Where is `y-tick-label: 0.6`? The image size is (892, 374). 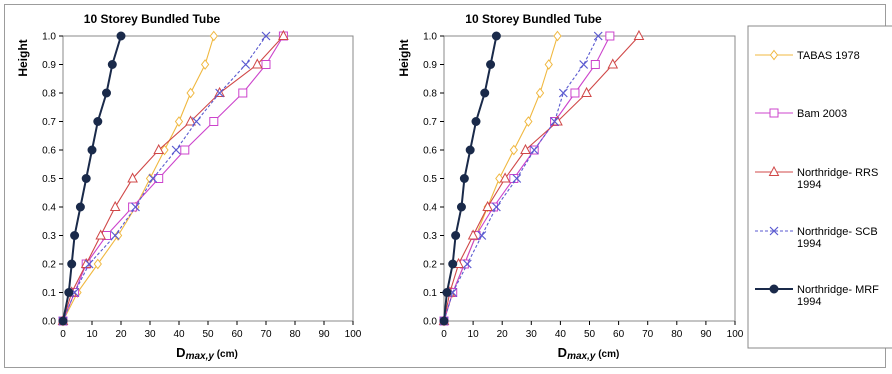
y-tick-label: 0.6 is located at coordinates (49, 151).